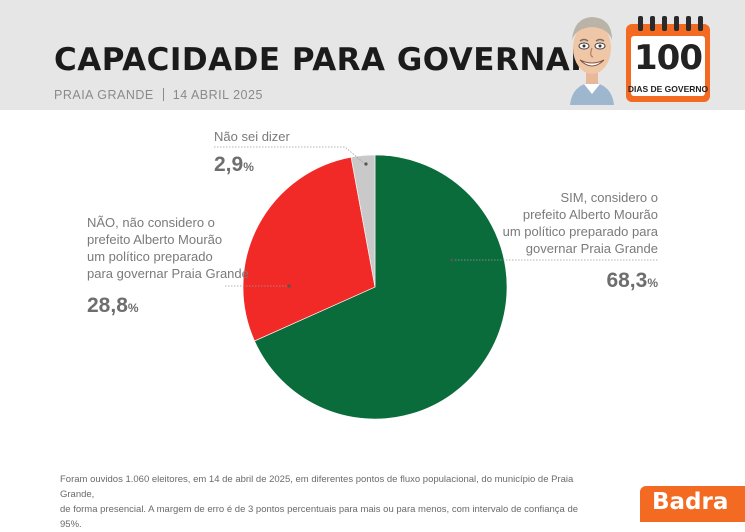 This screenshot has height=532, width=745. What do you see at coordinates (590, 214) in the screenshot?
I see `sim-label-line: prefeito Alberto Mourão` at bounding box center [590, 214].